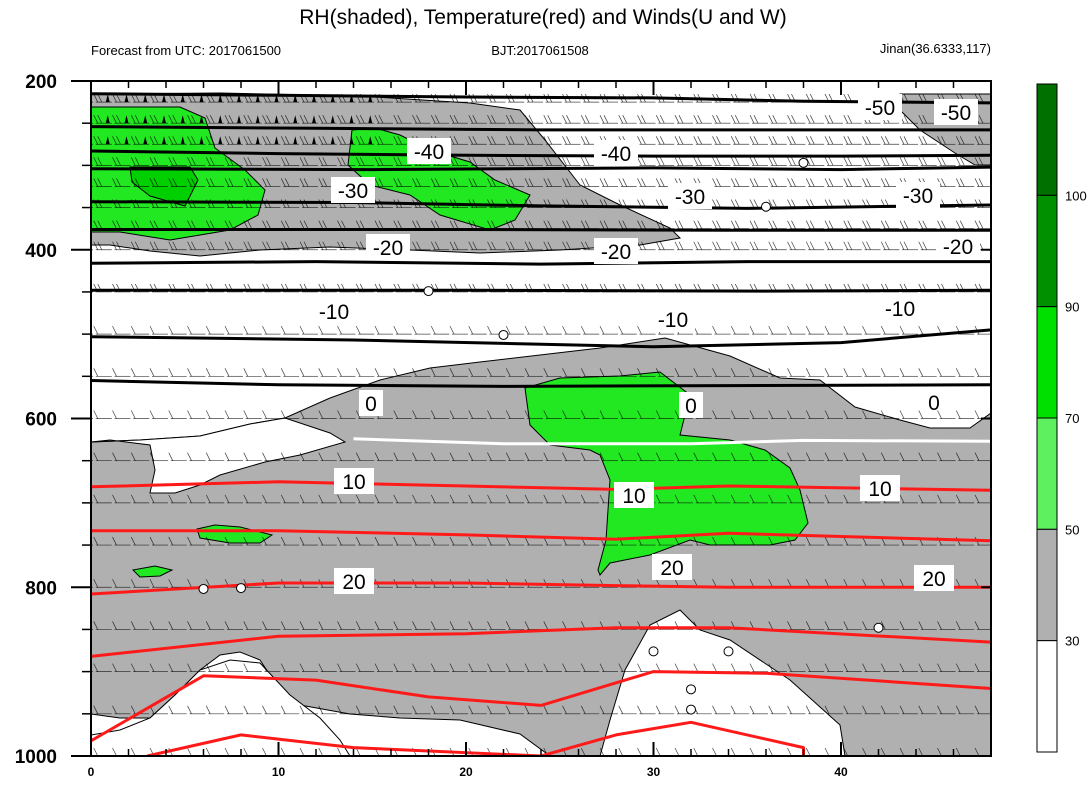  Describe the element at coordinates (616, 251) in the screenshot. I see `contour-label: -20` at that location.